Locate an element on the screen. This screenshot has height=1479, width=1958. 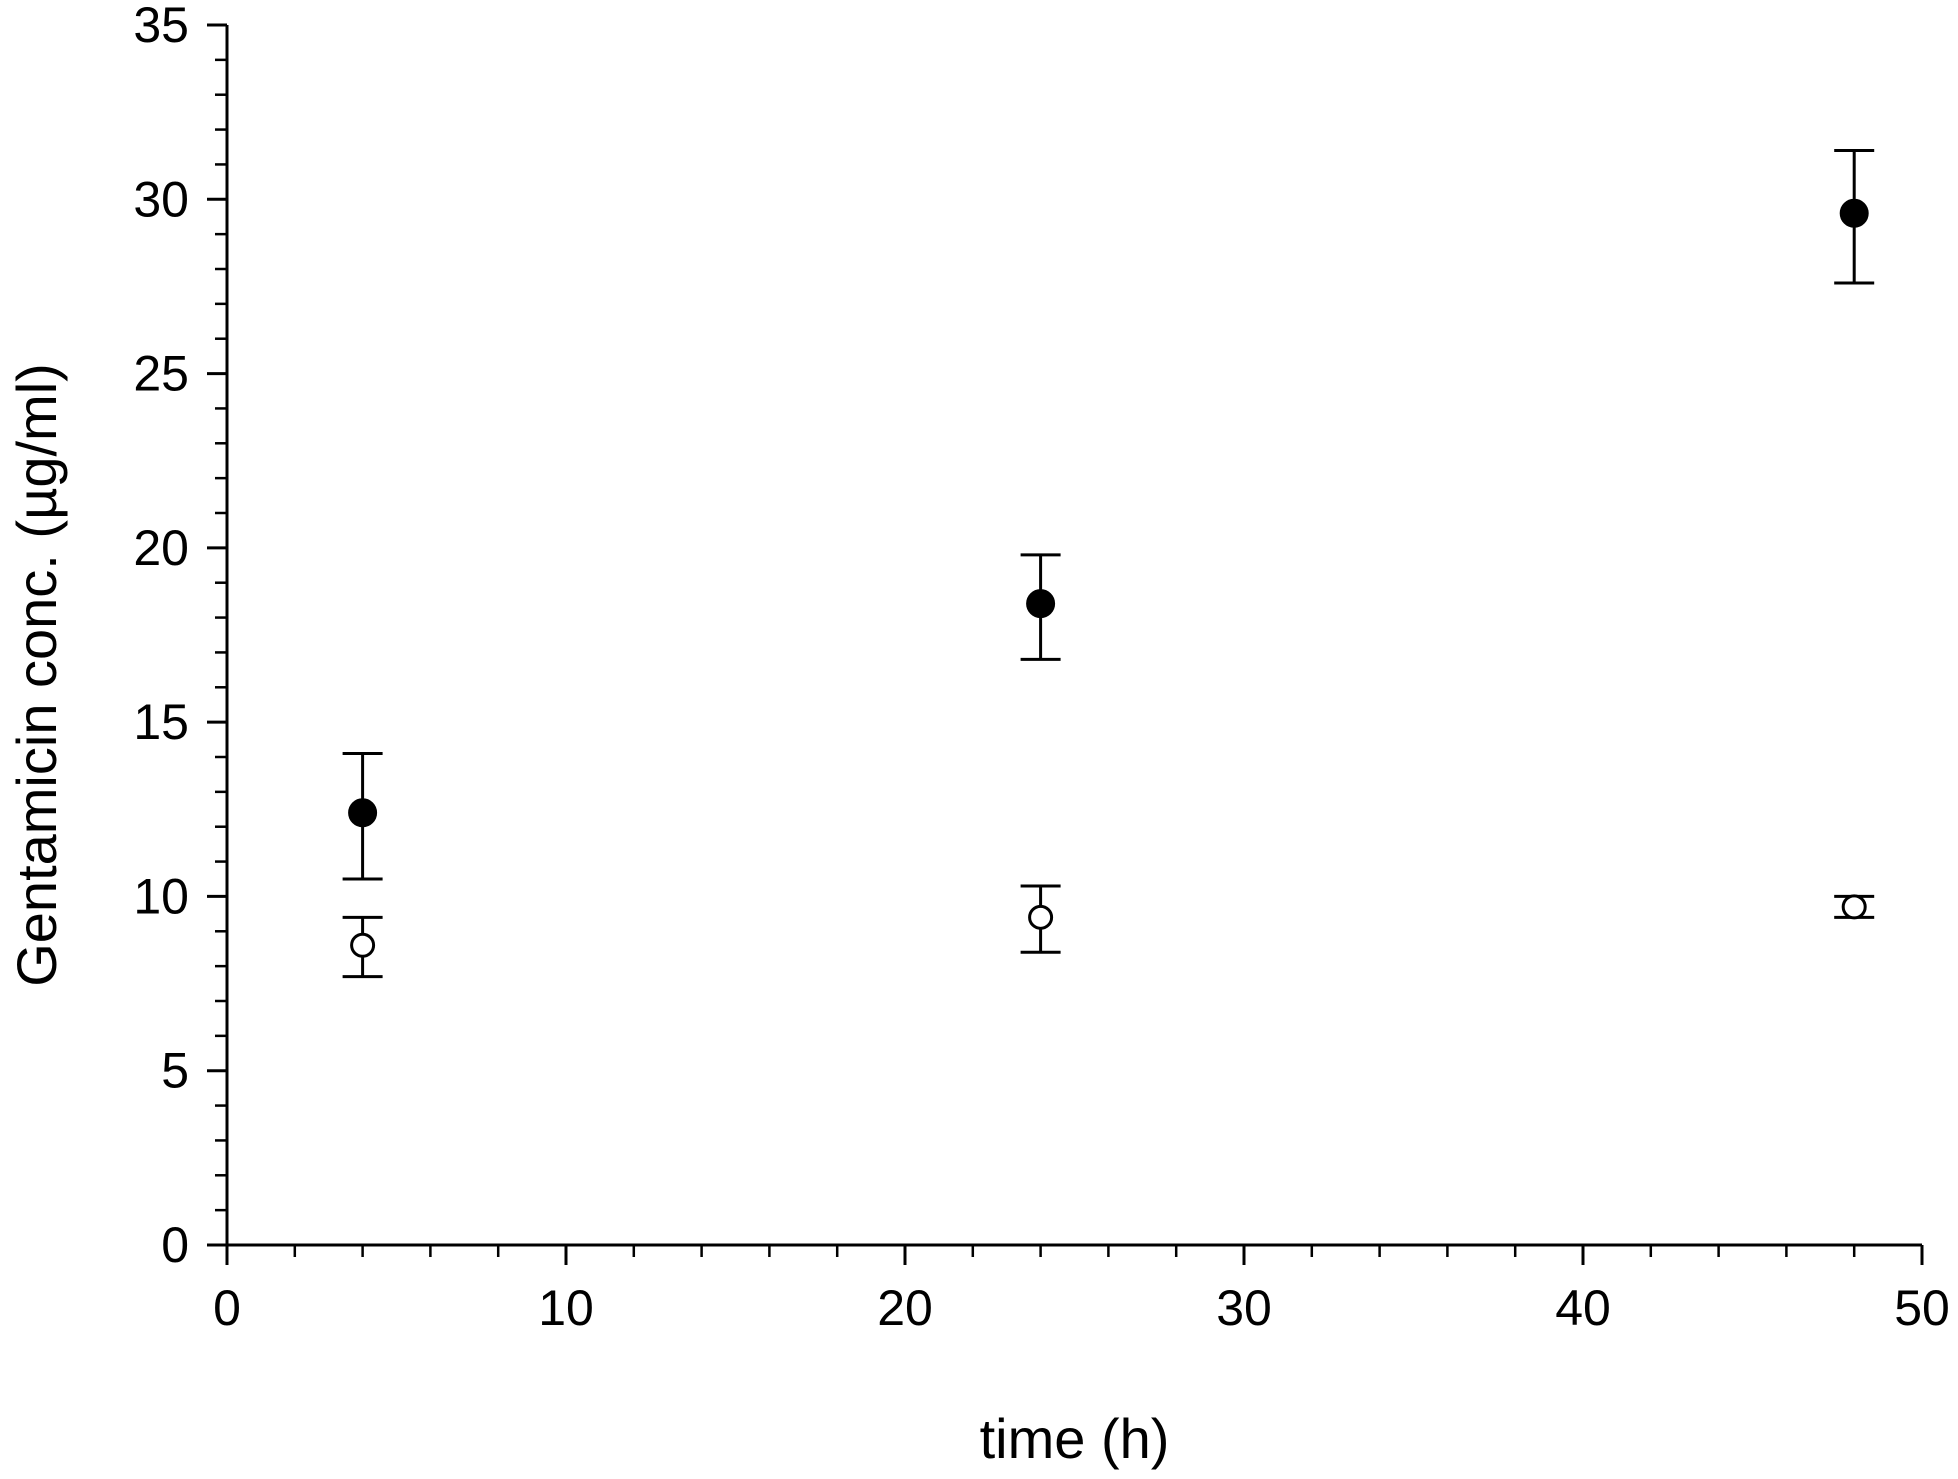
x-tick-label: 40 is located at coordinates (1583, 1308).